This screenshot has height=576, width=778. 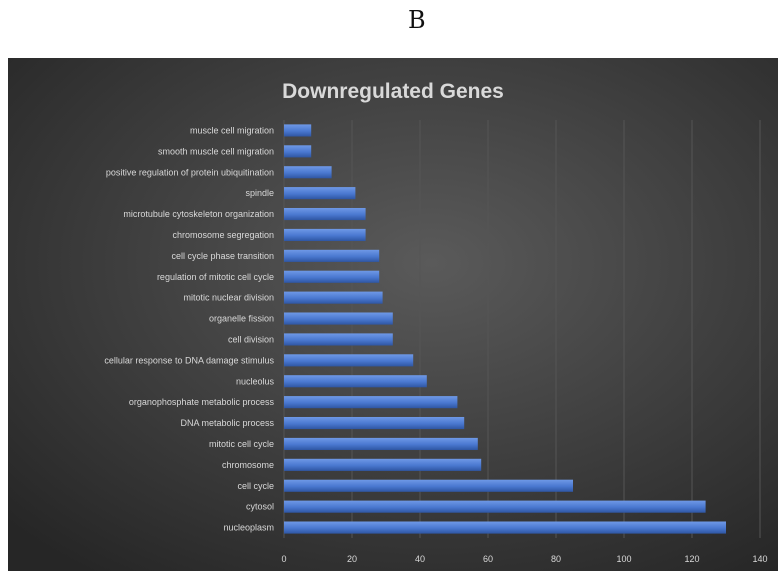 I want to click on category-label: nucleoplasm, so click(x=248, y=528).